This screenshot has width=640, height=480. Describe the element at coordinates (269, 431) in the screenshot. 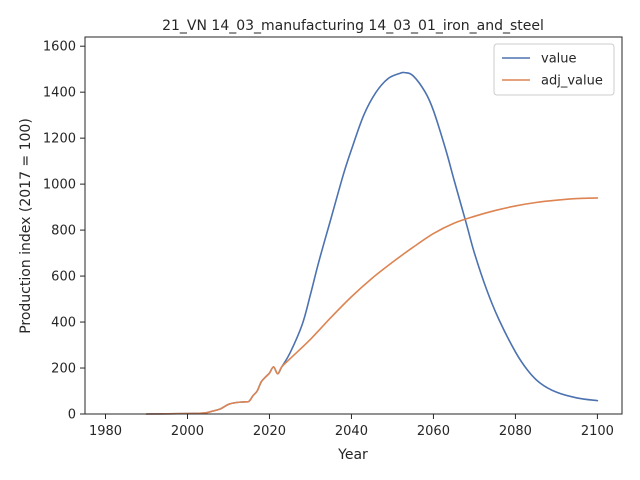

I see `x-tick-label: 2020` at that location.